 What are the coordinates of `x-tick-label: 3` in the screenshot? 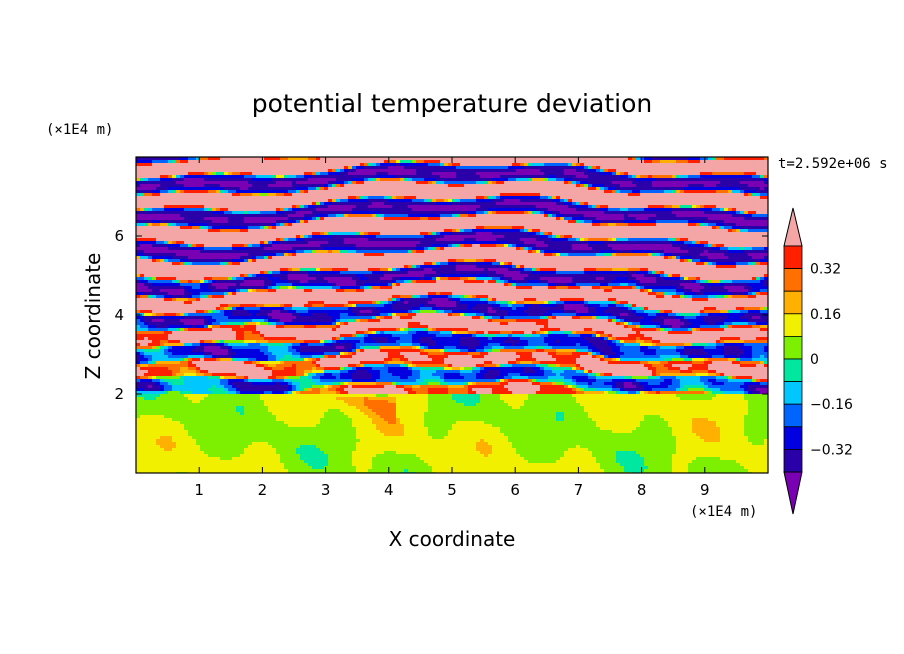 It's located at (326, 490).